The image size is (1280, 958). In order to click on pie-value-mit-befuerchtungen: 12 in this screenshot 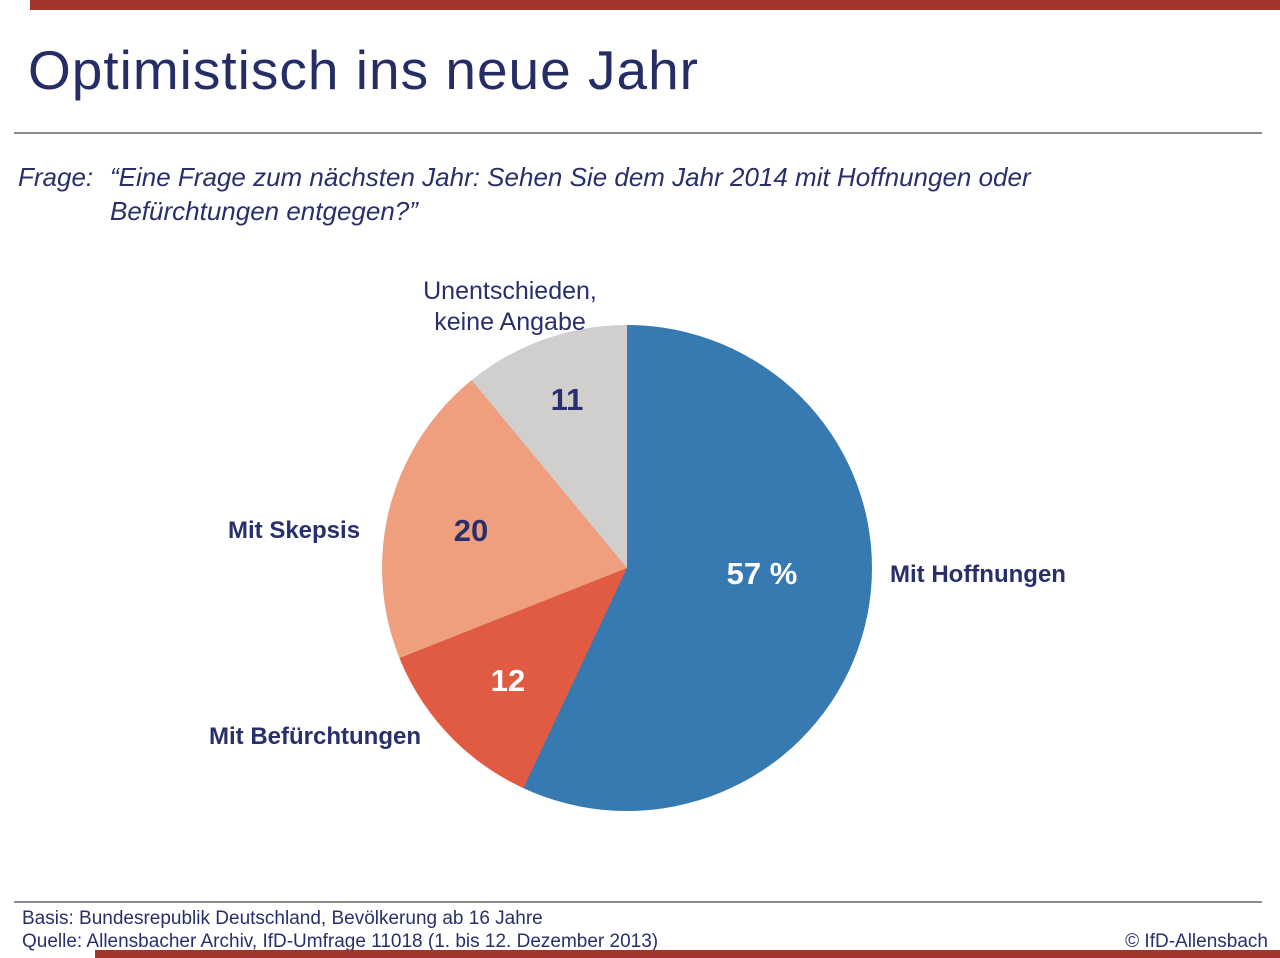, I will do `click(508, 680)`.